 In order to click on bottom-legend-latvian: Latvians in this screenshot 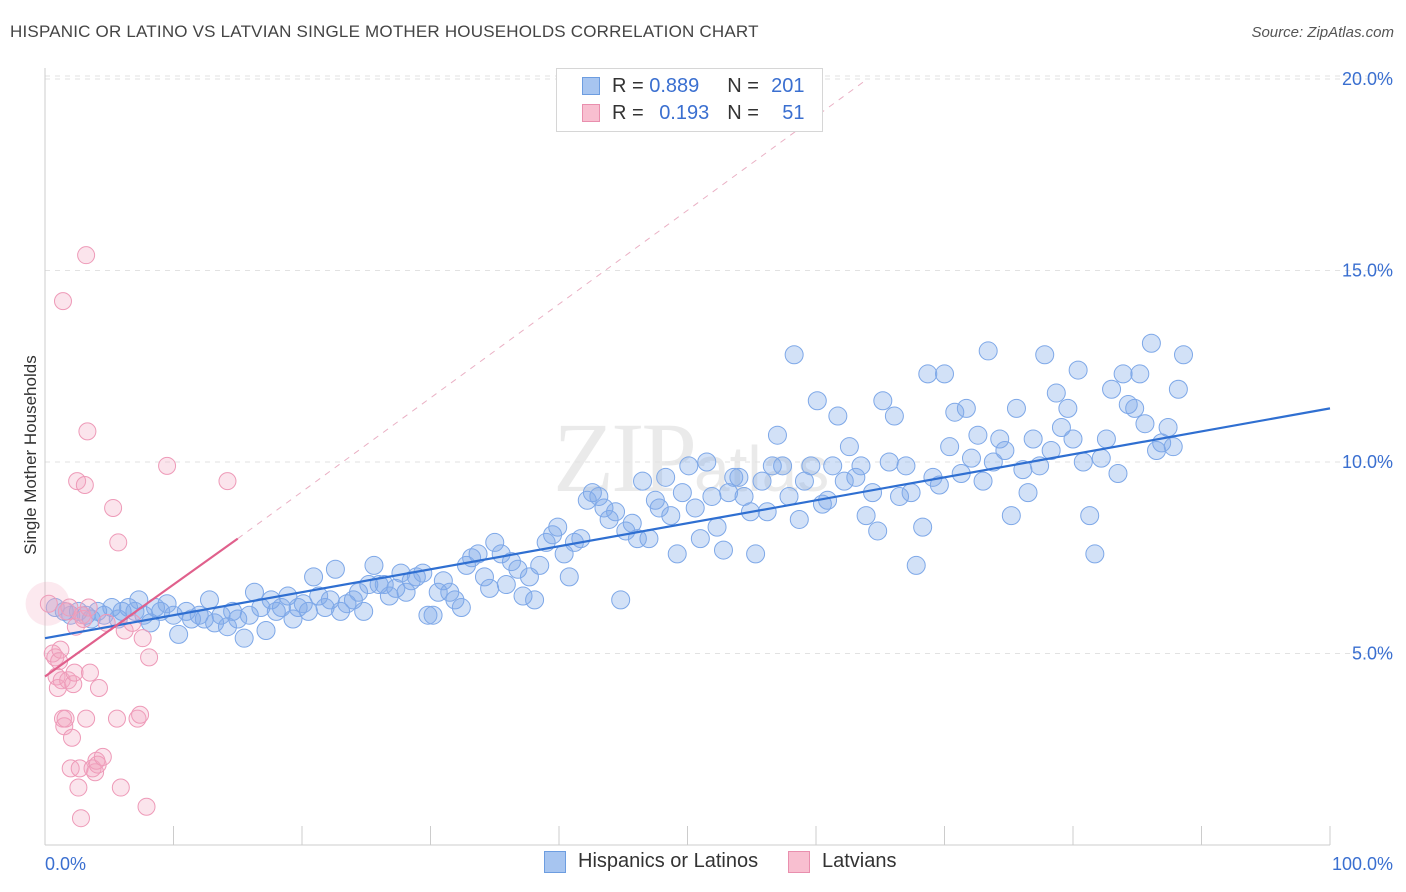, I will do `click(842, 861)`.